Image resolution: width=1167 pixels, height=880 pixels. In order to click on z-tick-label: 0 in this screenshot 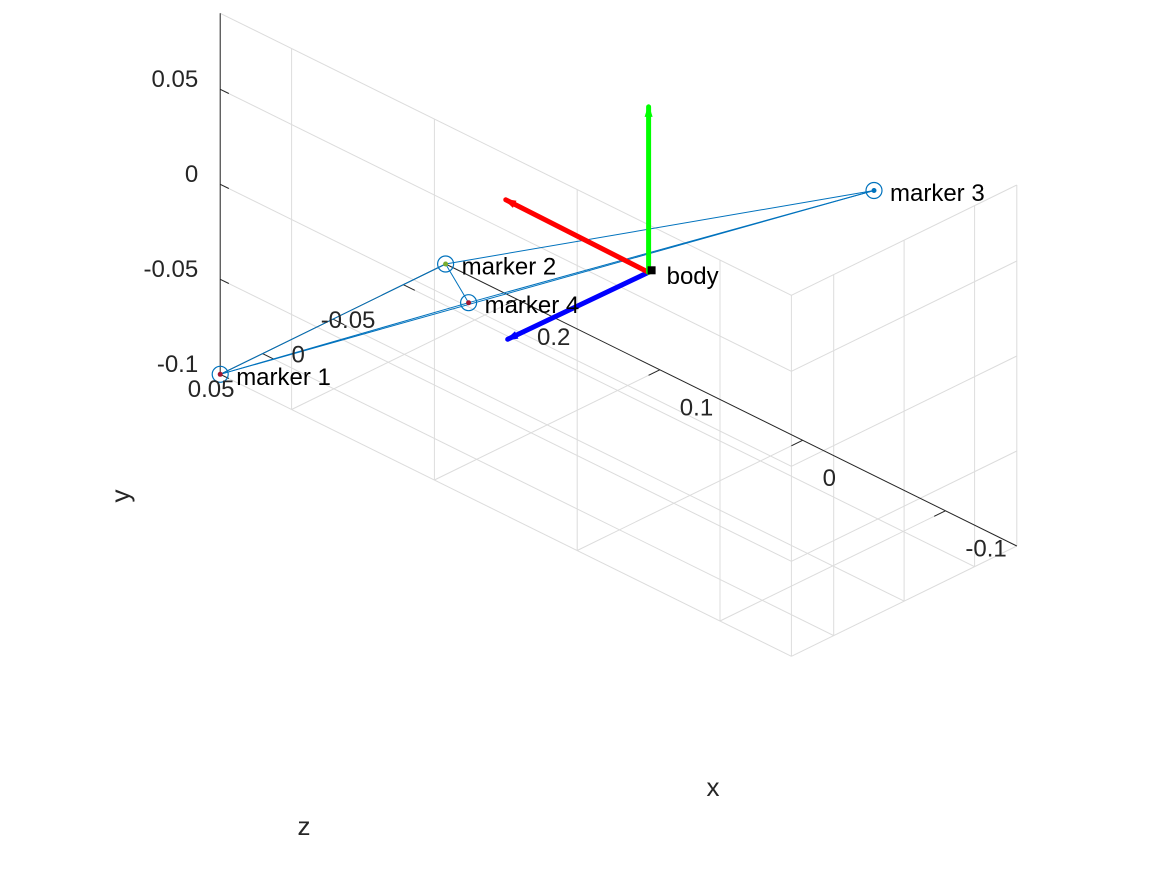, I will do `click(298, 355)`.